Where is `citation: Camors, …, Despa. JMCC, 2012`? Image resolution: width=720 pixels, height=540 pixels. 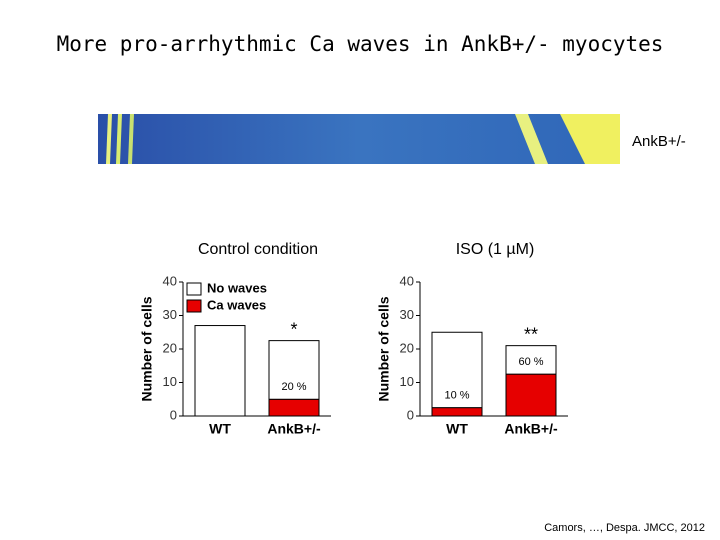 citation: Camors, …, Despa. JMCC, 2012 is located at coordinates (624, 528).